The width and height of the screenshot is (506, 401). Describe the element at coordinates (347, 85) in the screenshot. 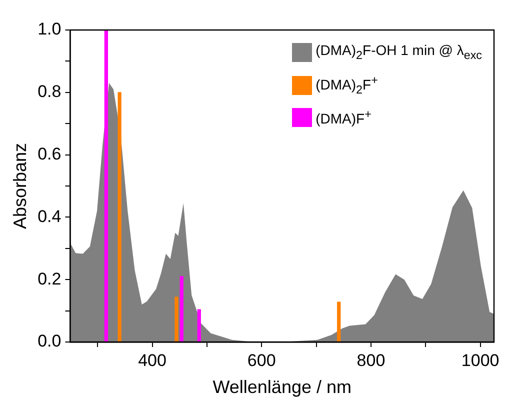

I see `legend-label: (DMA)$_{2}$F$^{+}$` at that location.